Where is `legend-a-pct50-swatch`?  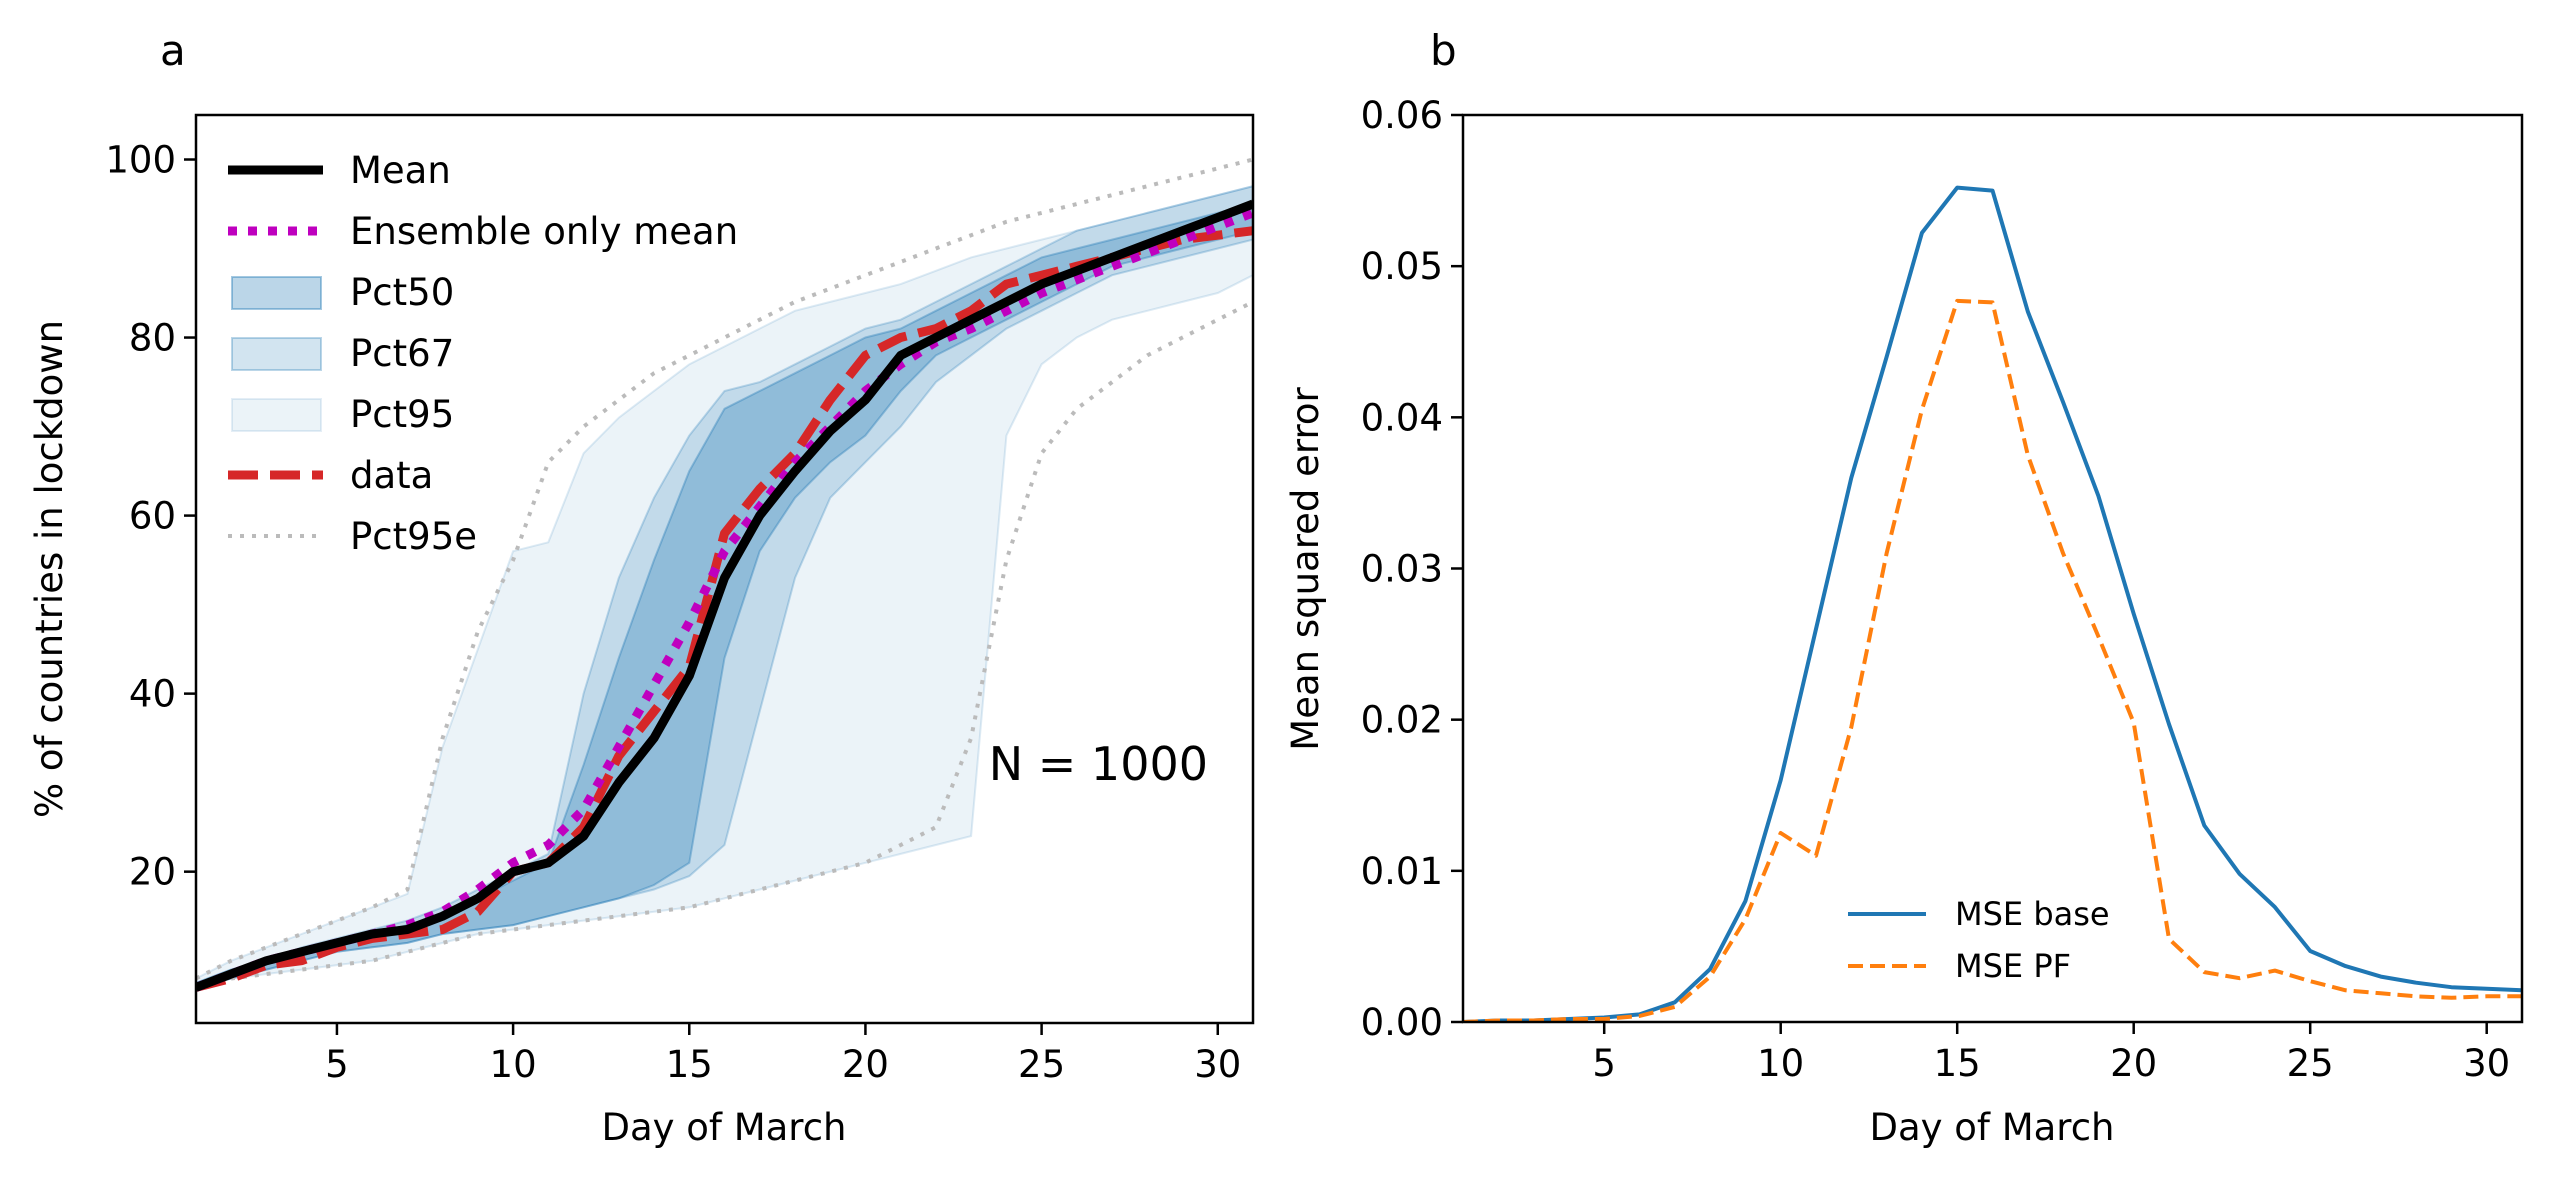 legend-a-pct50-swatch is located at coordinates (276, 293).